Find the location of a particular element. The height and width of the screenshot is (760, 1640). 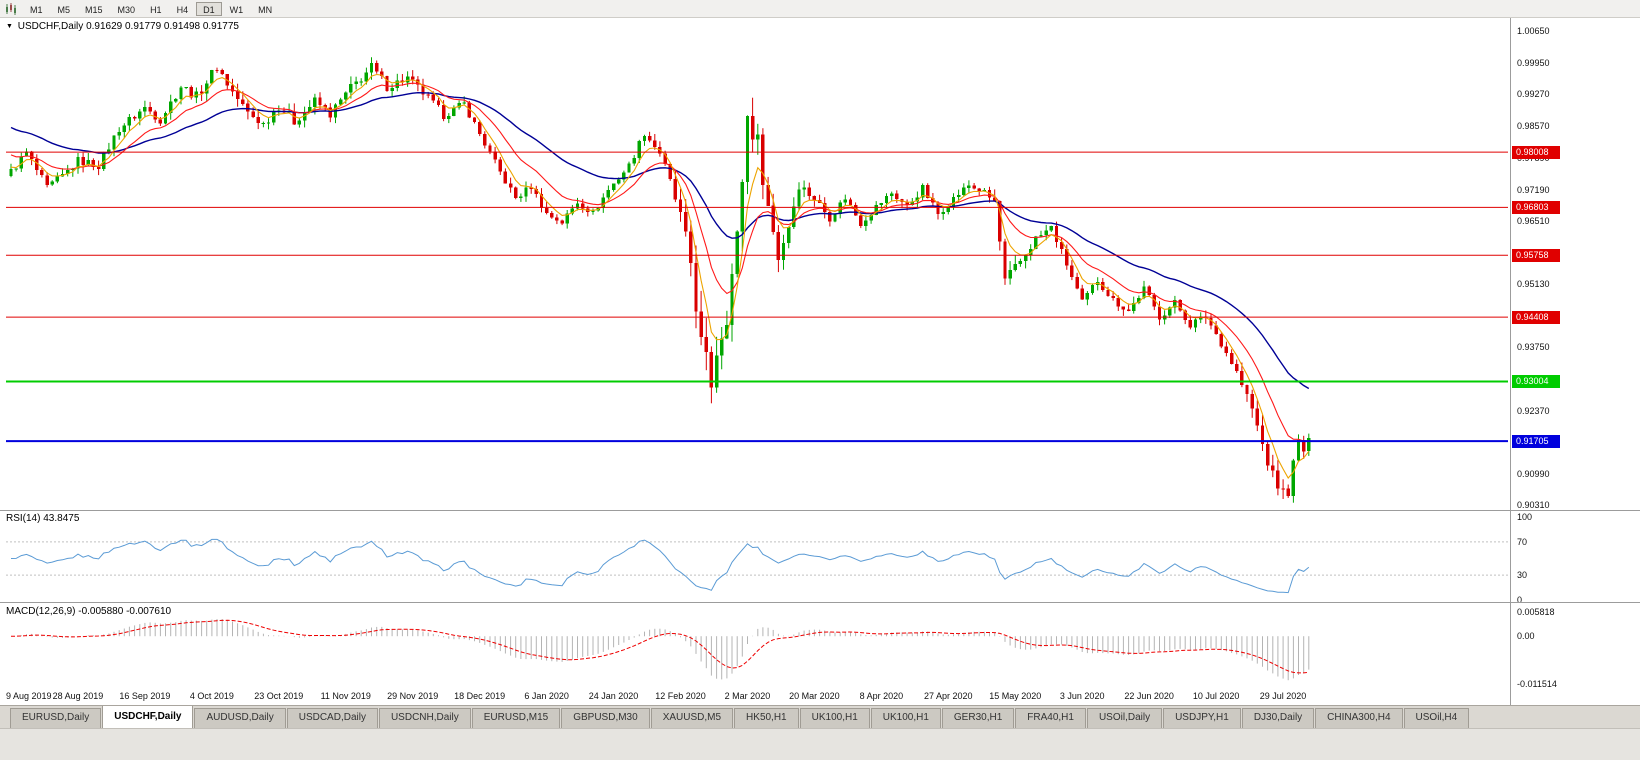

time-axis-label: 2 Mar 2020 is located at coordinates (747, 696).